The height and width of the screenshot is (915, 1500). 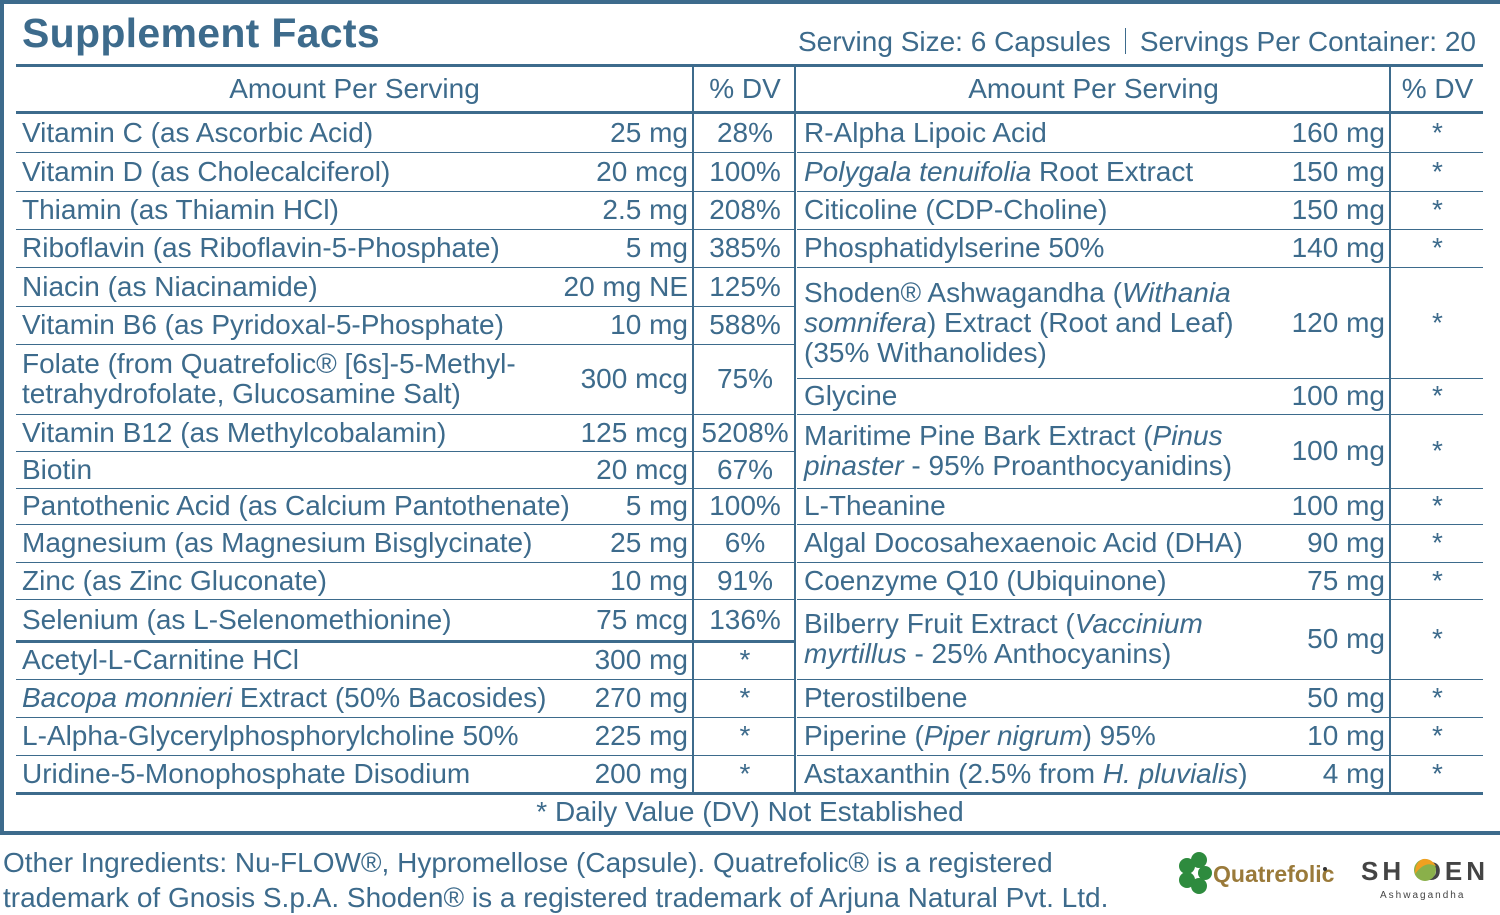 I want to click on header-amount-left: Amount Per Serving, so click(x=354, y=88).